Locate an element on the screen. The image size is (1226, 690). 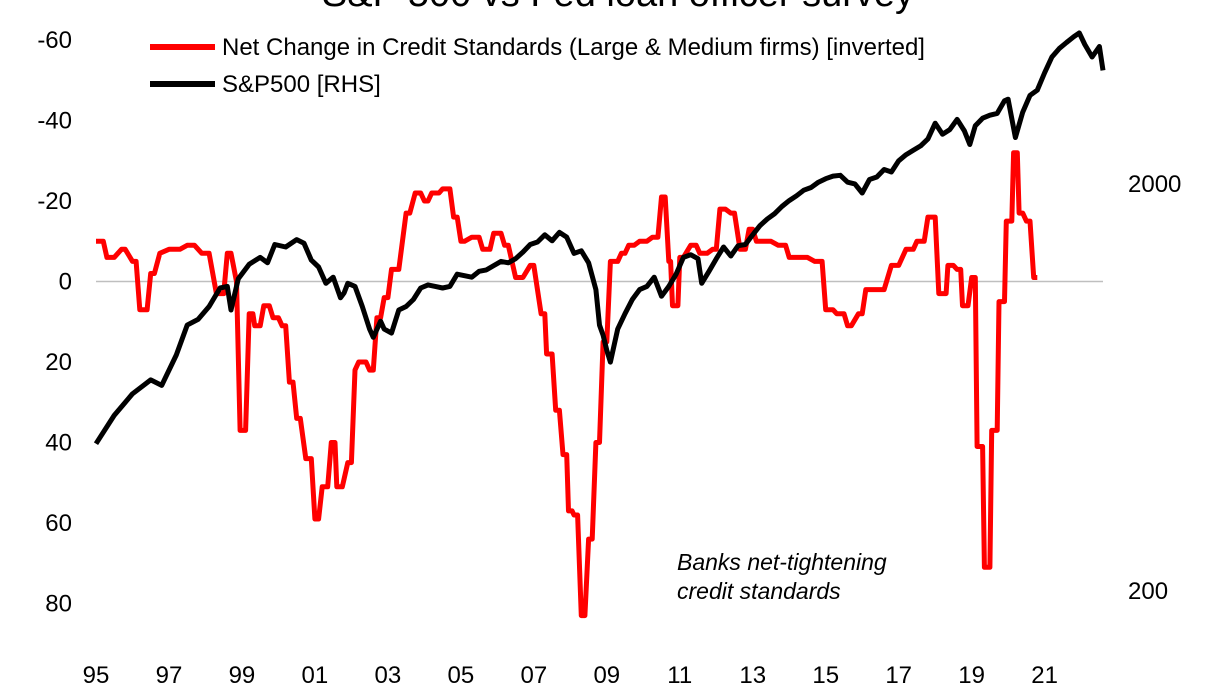
x-axis-tick-label: 01 is located at coordinates (315, 675).